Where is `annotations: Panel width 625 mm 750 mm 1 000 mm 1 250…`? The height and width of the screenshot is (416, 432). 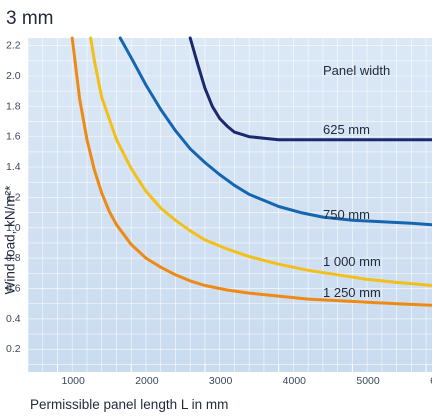
annotations: Panel width 625 mm 750 mm 1 000 mm 1 250… is located at coordinates (356, 181).